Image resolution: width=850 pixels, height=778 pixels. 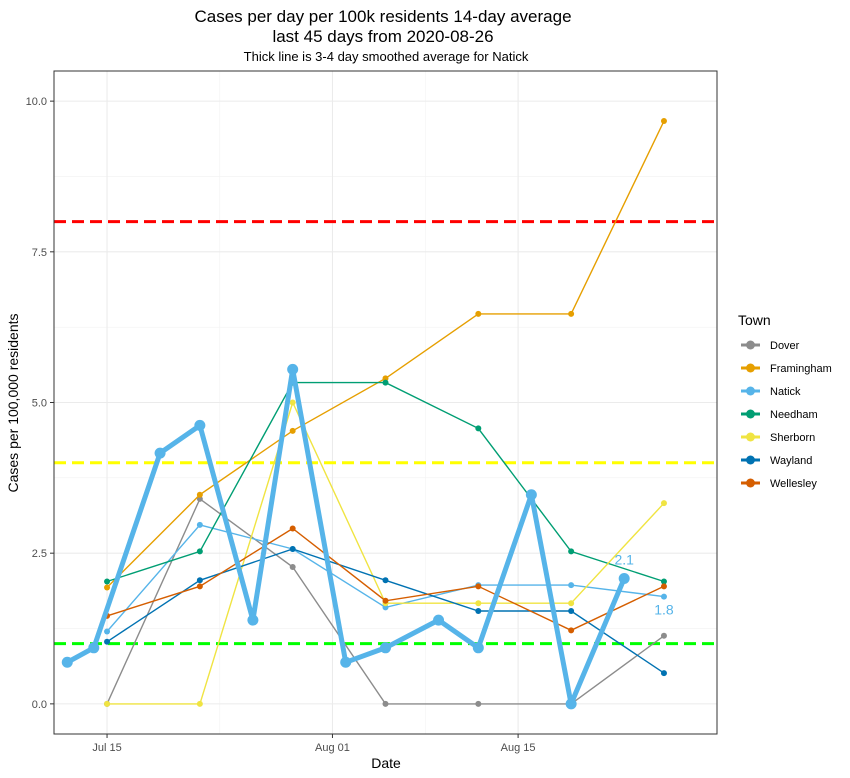 What do you see at coordinates (791, 461) in the screenshot?
I see `legend-label: Wayland` at bounding box center [791, 461].